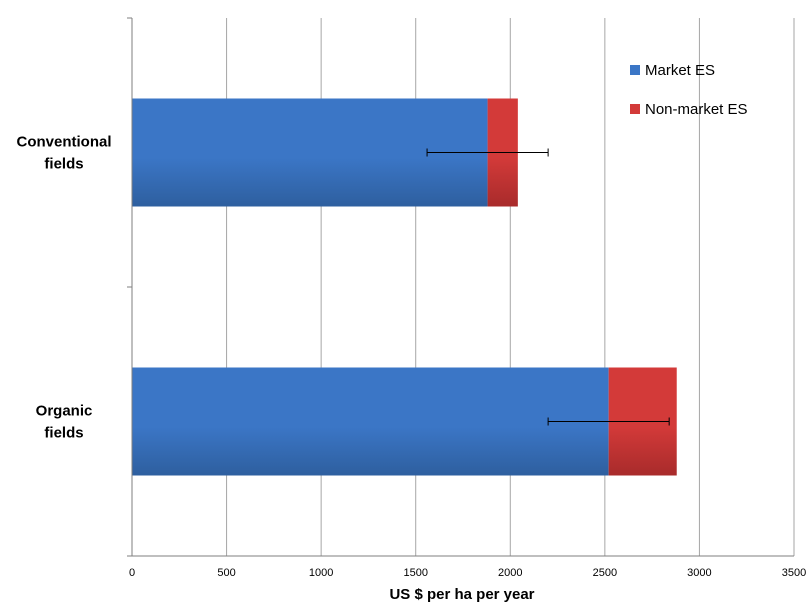  Describe the element at coordinates (696, 109) in the screenshot. I see `legend-label: Non-market ES` at that location.